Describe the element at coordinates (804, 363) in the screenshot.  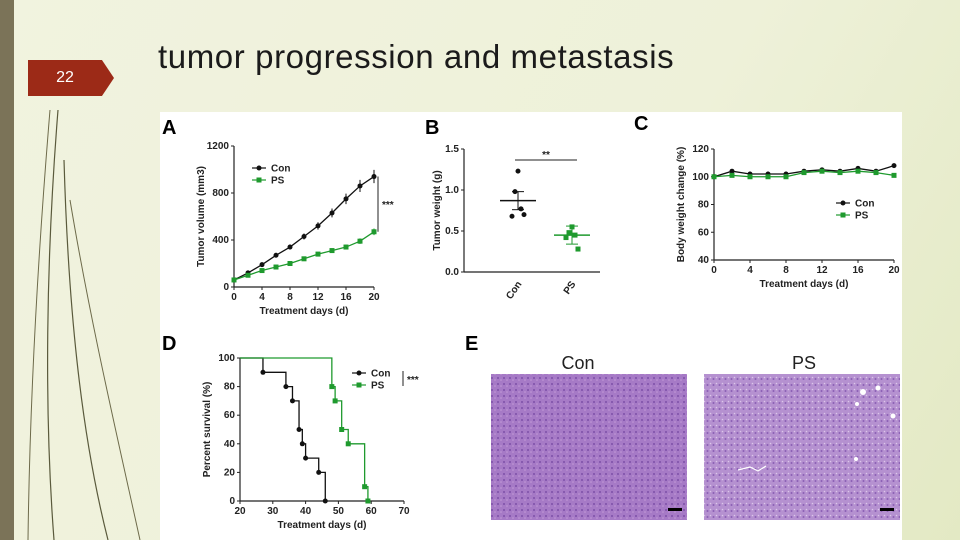
I see `histology-label-ps: PS` at that location.